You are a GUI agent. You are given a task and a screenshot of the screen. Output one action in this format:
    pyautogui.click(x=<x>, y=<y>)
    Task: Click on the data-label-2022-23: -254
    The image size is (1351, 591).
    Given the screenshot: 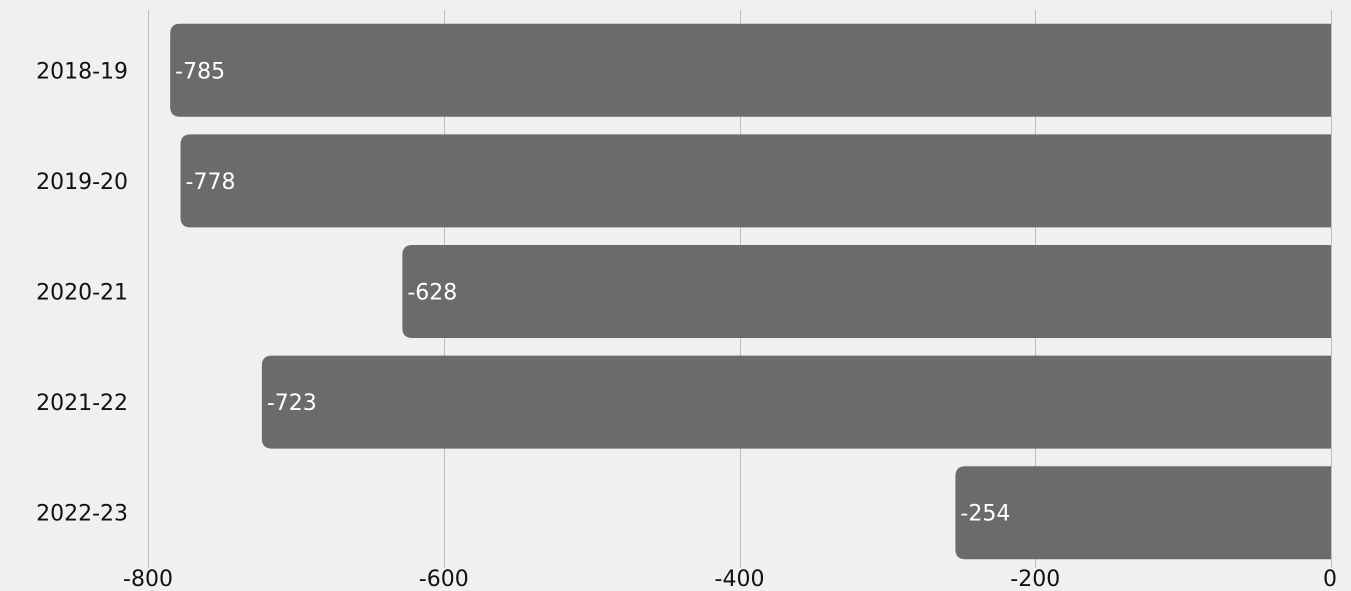 What is the action you would take?
    pyautogui.click(x=985, y=514)
    